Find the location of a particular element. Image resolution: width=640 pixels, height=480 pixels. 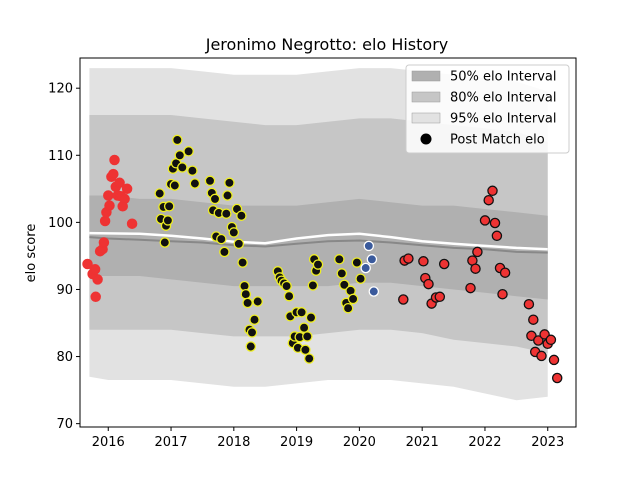

x-tick-label: 2016 is located at coordinates (108, 442).